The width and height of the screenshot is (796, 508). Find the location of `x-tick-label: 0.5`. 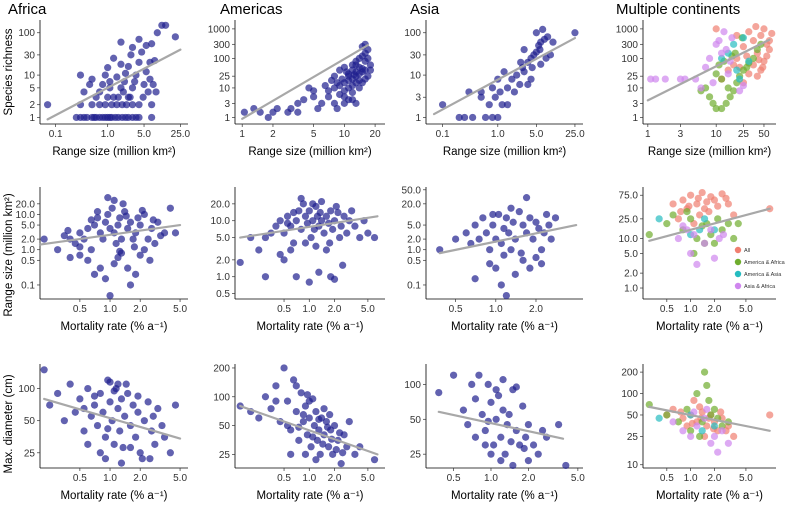

x-tick-label: 0.5 is located at coordinates (456, 309).